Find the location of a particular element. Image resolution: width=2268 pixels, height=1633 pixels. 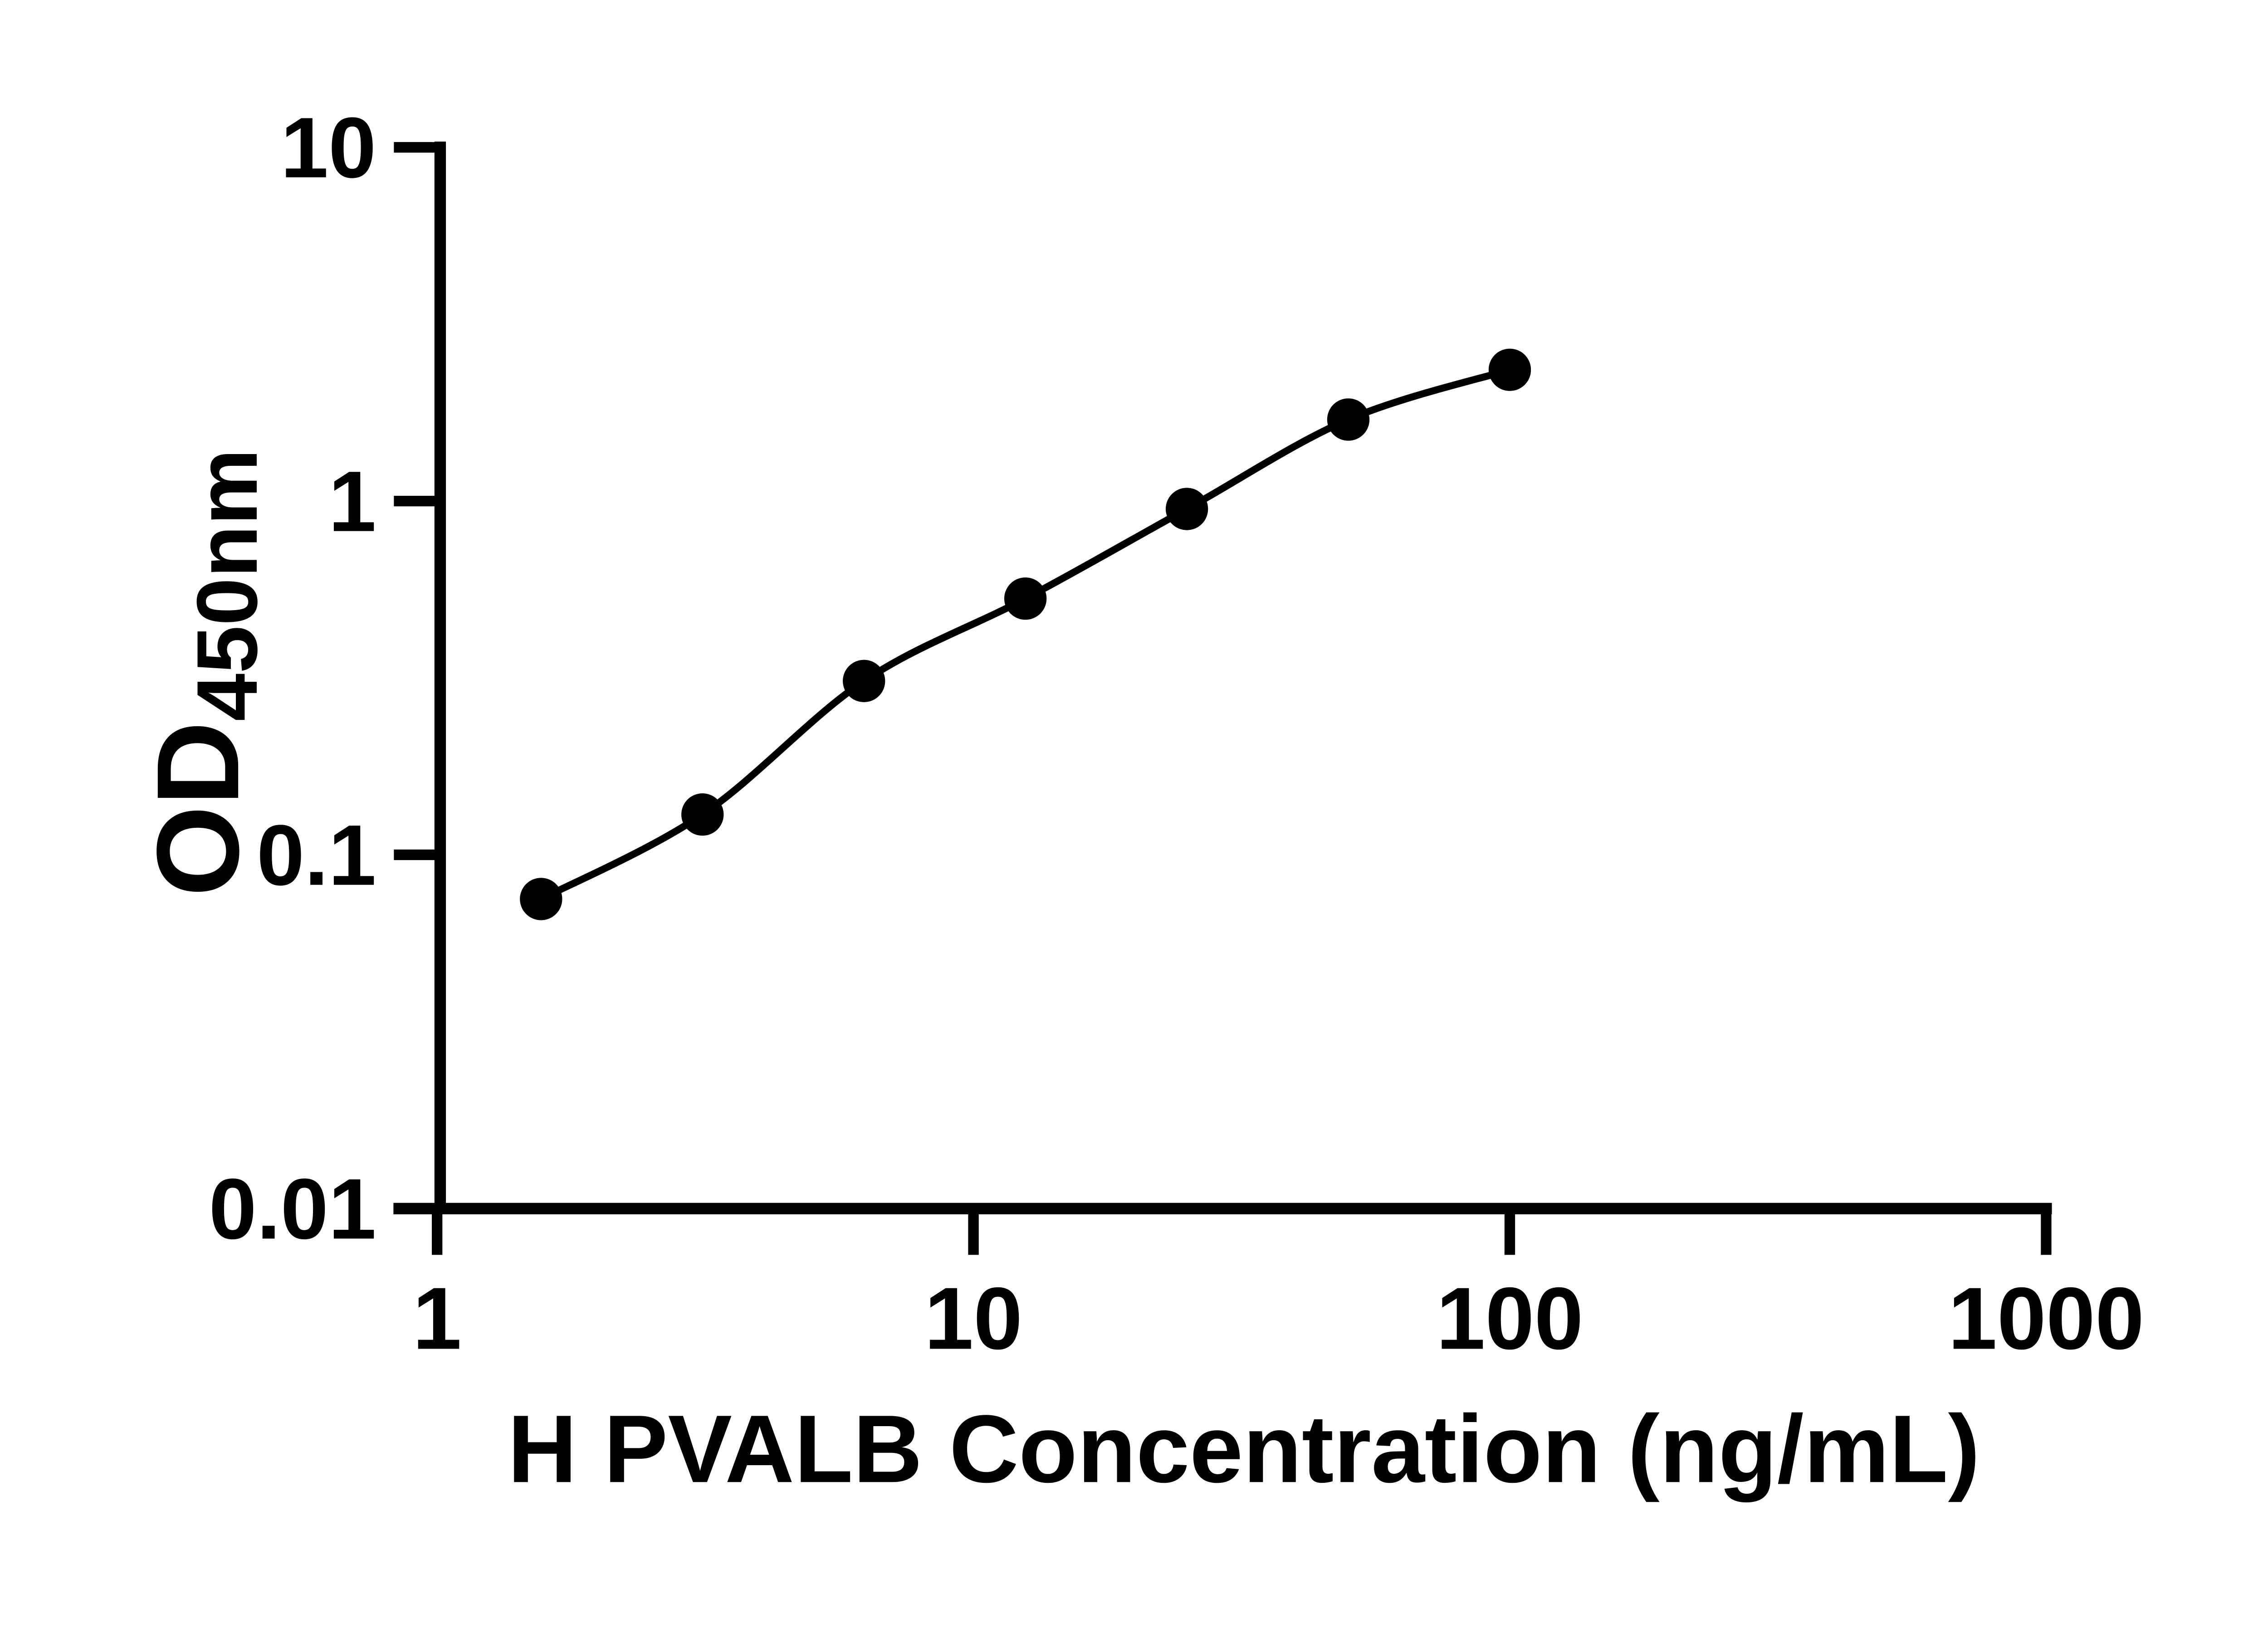

x-tick-label: 1 is located at coordinates (438, 1319).